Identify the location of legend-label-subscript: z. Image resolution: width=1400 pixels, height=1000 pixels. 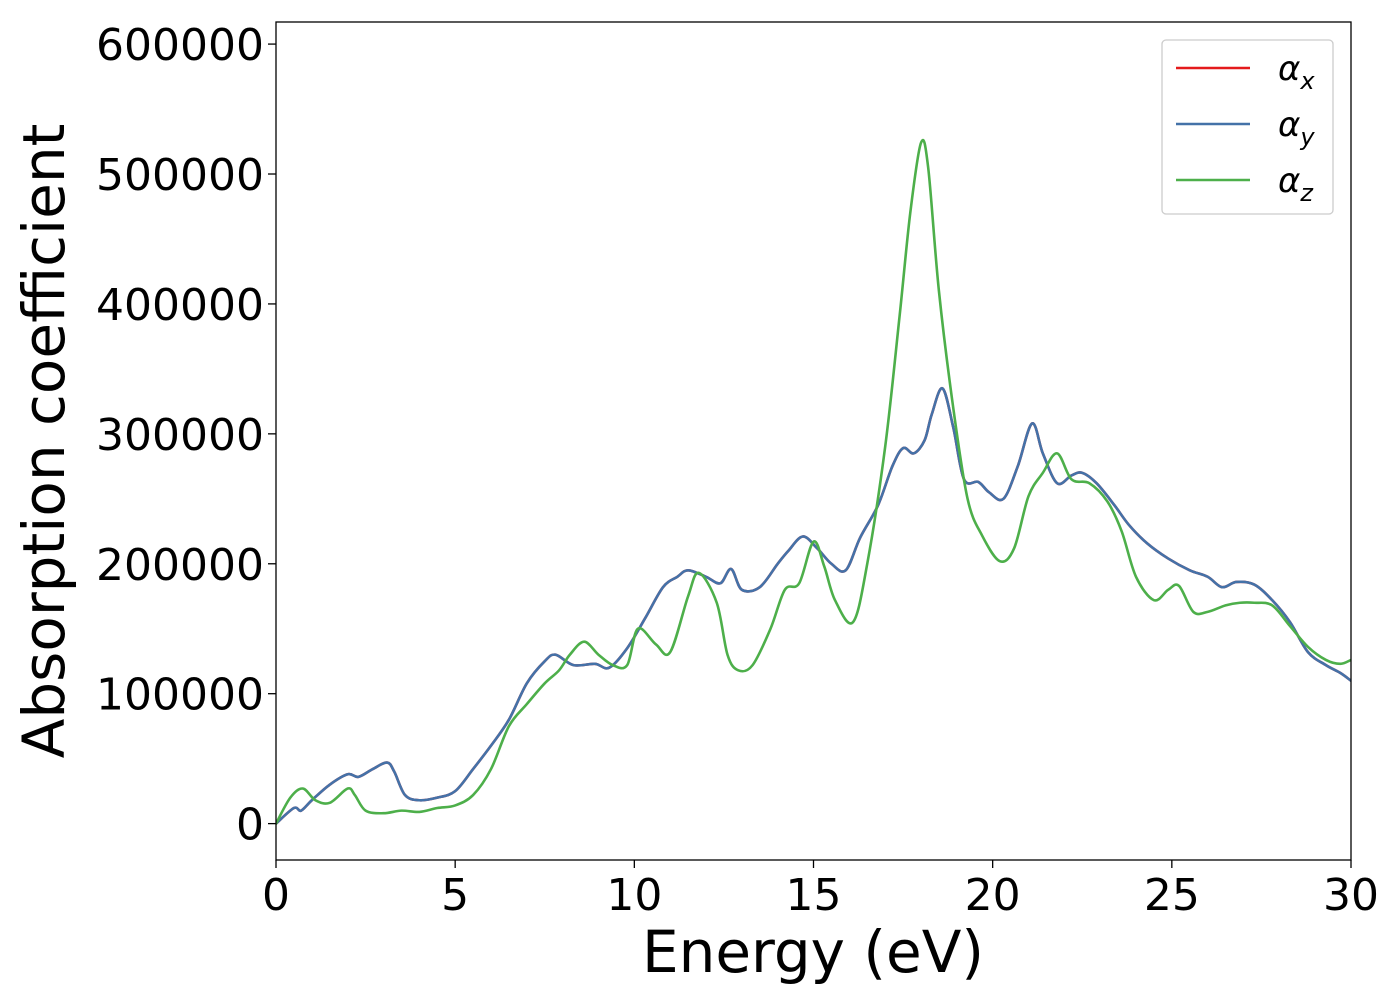
(1306, 193).